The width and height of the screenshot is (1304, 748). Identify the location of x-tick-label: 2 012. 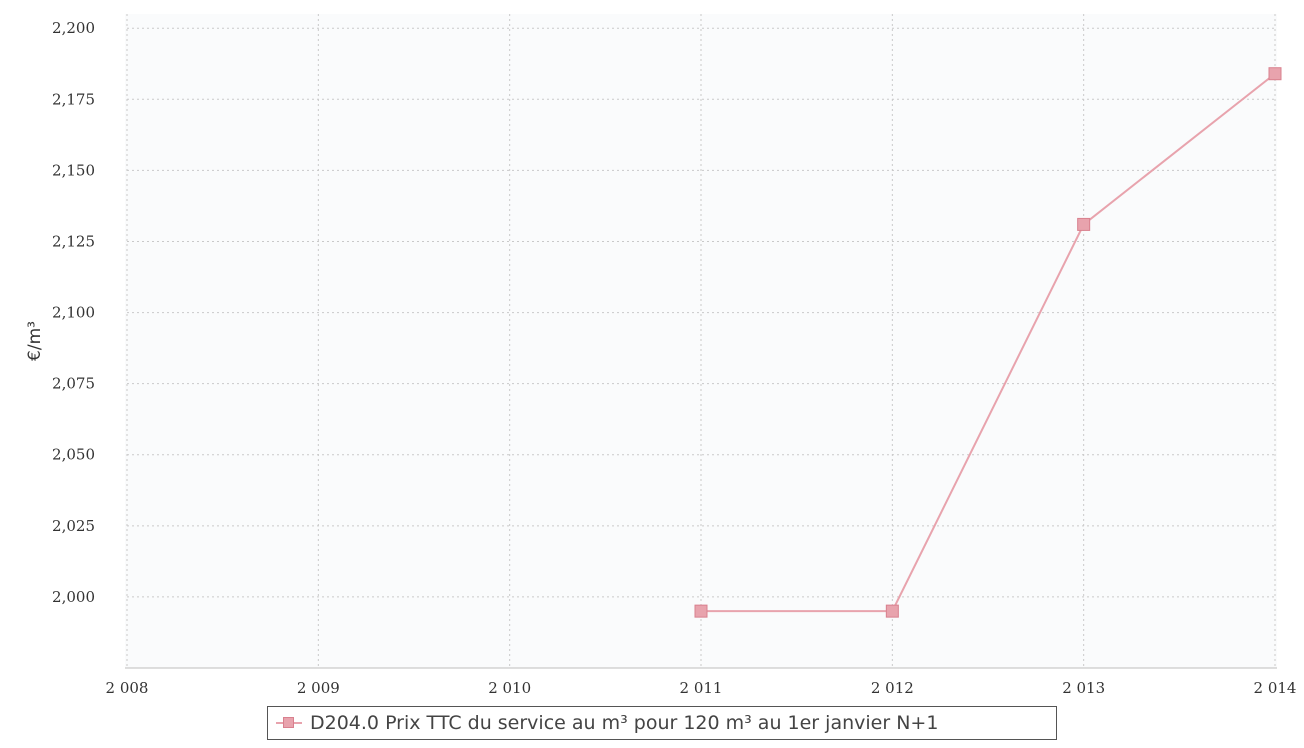
(892, 688).